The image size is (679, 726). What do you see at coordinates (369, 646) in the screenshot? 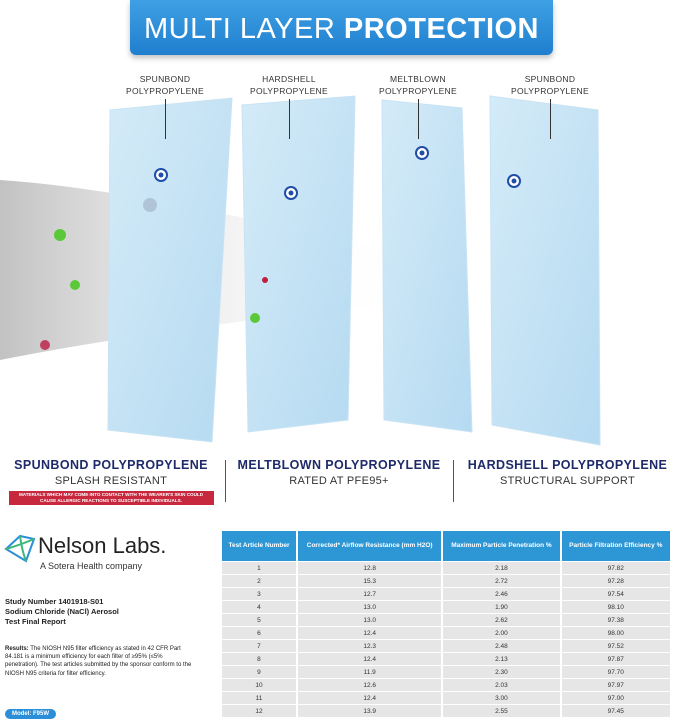
I see `table-cell: 12.3` at bounding box center [369, 646].